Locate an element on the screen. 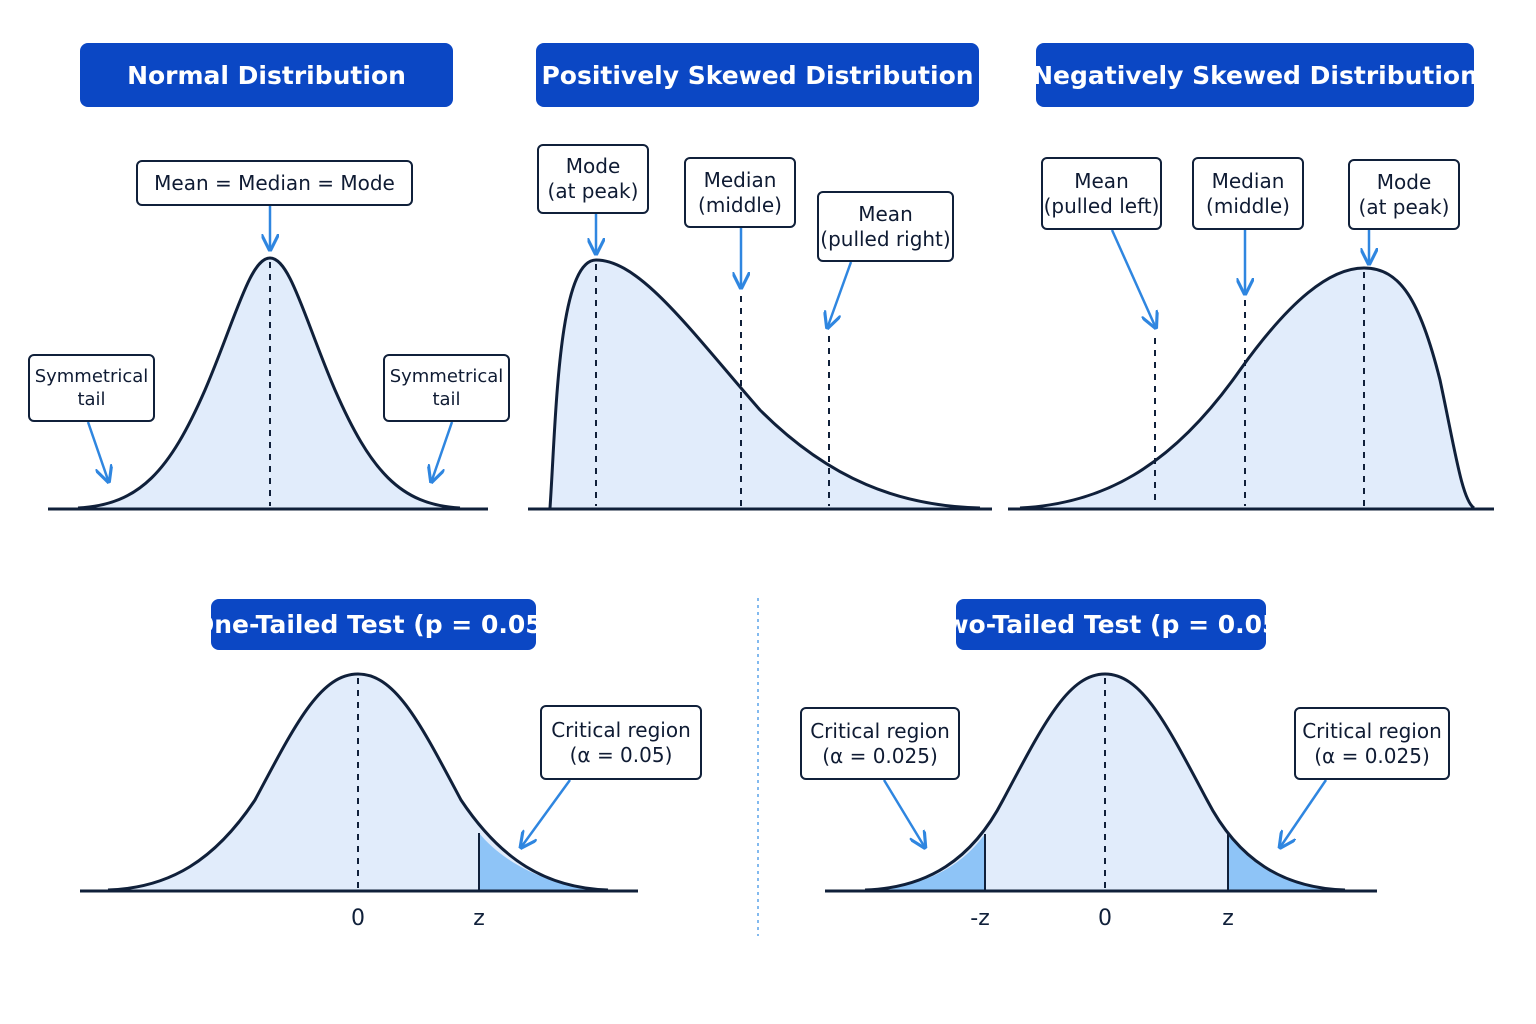 Image resolution: width=1536 pixels, height=1024 pixels. positive-mode-line2: (at peak) is located at coordinates (593, 191).